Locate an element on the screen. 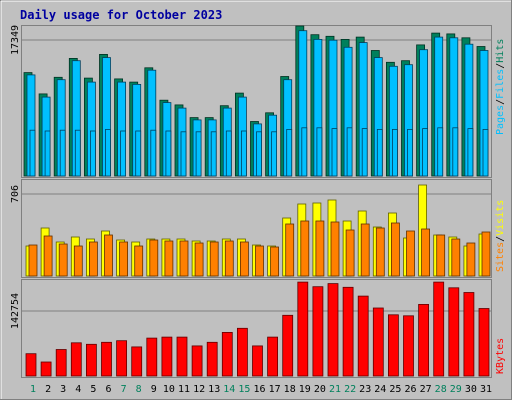 The width and height of the screenshot is (512, 400). x-tick-label: 30 is located at coordinates (471, 389).